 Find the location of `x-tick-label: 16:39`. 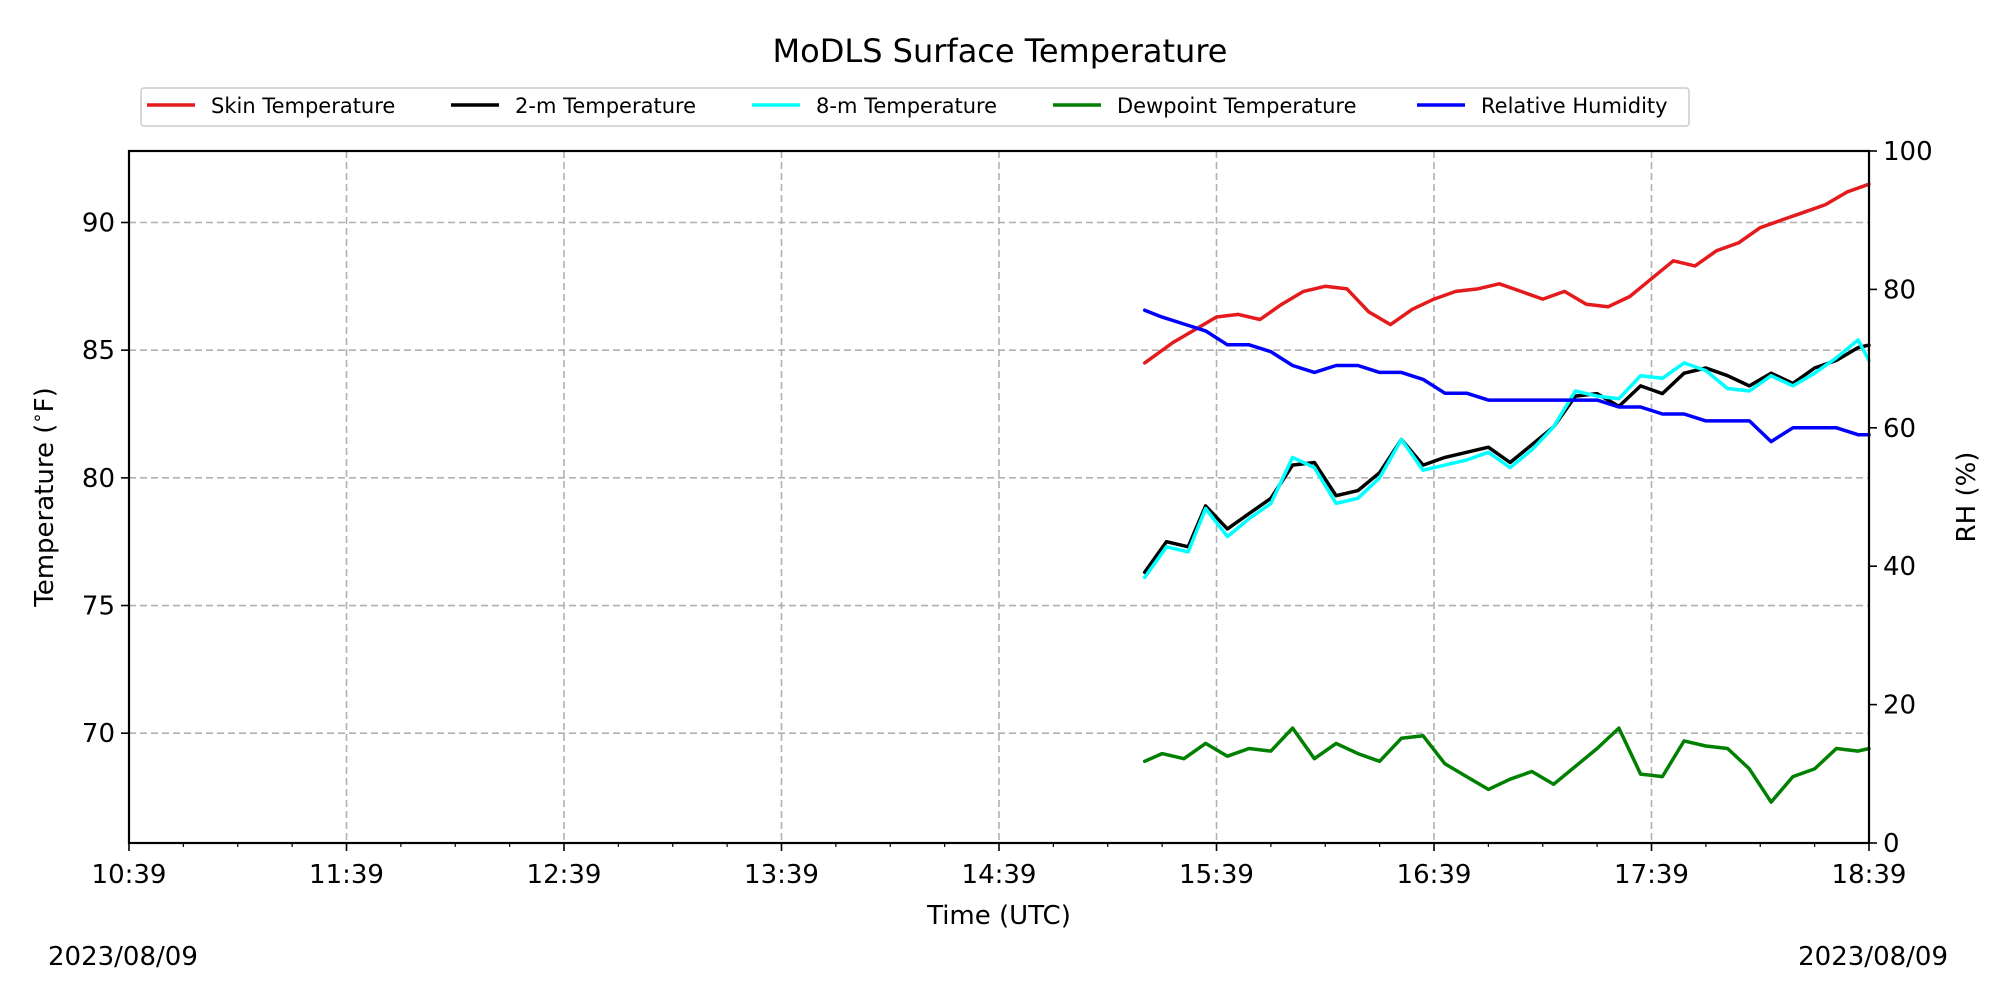

x-tick-label: 16:39 is located at coordinates (1434, 875).